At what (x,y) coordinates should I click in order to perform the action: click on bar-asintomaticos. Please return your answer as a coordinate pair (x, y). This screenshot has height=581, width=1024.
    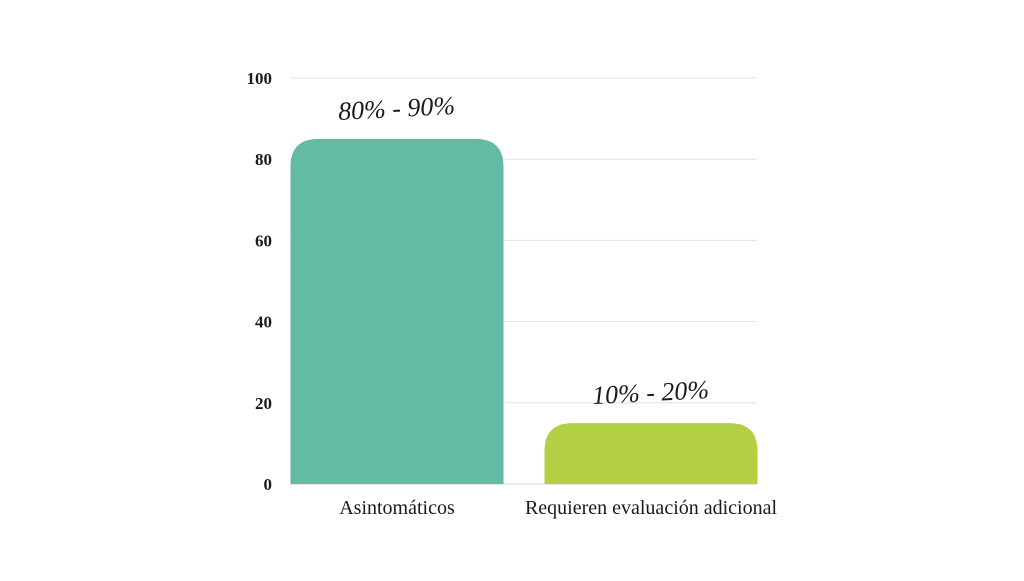
    Looking at the image, I should click on (397, 311).